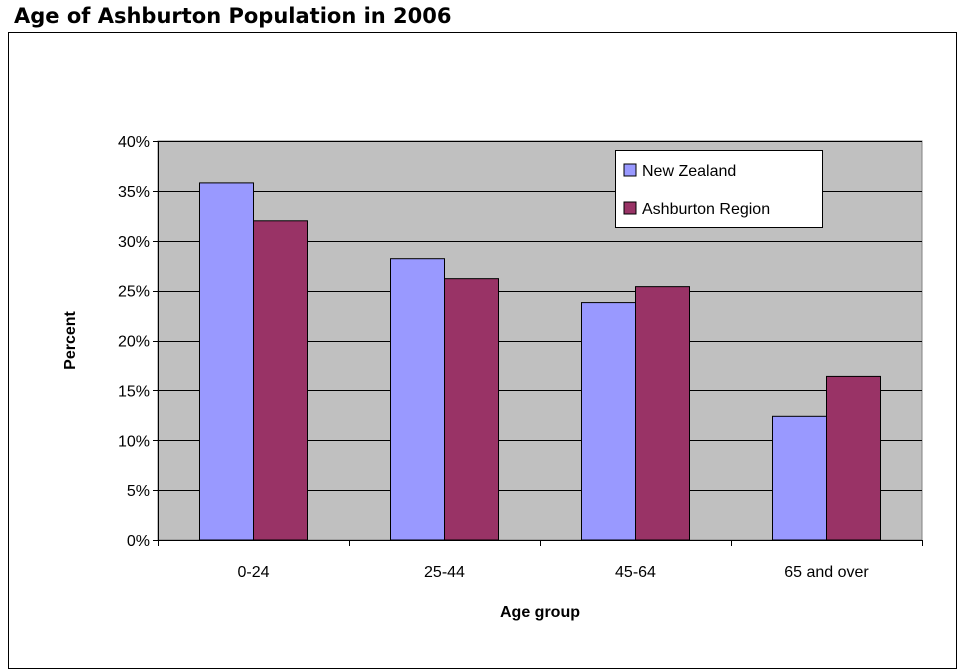 The image size is (958, 670). What do you see at coordinates (630, 208) in the screenshot?
I see `legend-swatch-ashburton-region` at bounding box center [630, 208].